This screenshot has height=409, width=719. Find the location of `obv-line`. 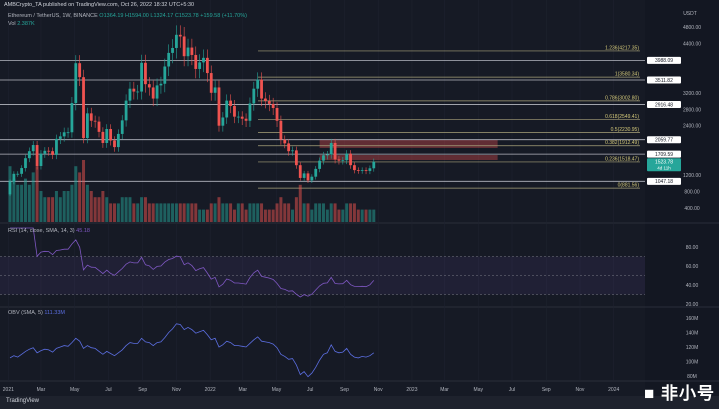

obv-line is located at coordinates (192, 350).